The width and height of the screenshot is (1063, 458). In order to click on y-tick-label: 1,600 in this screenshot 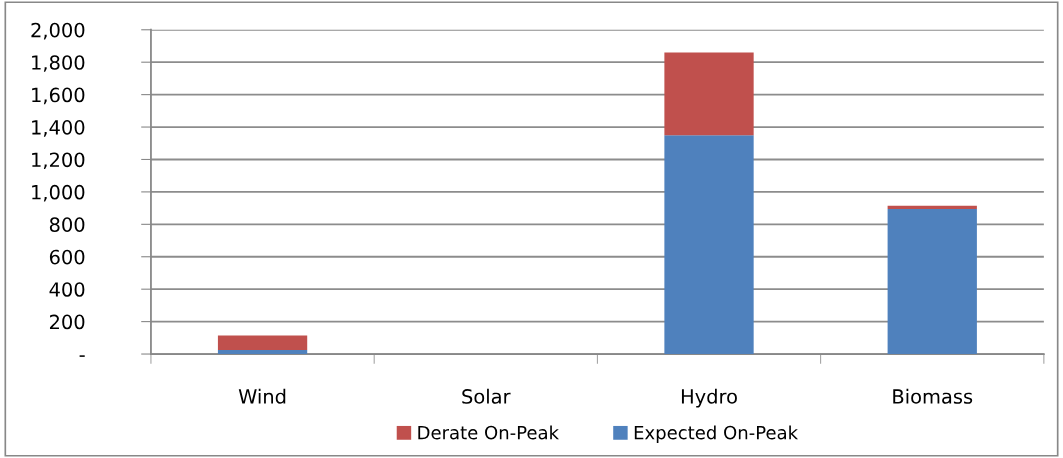, I will do `click(58, 96)`.